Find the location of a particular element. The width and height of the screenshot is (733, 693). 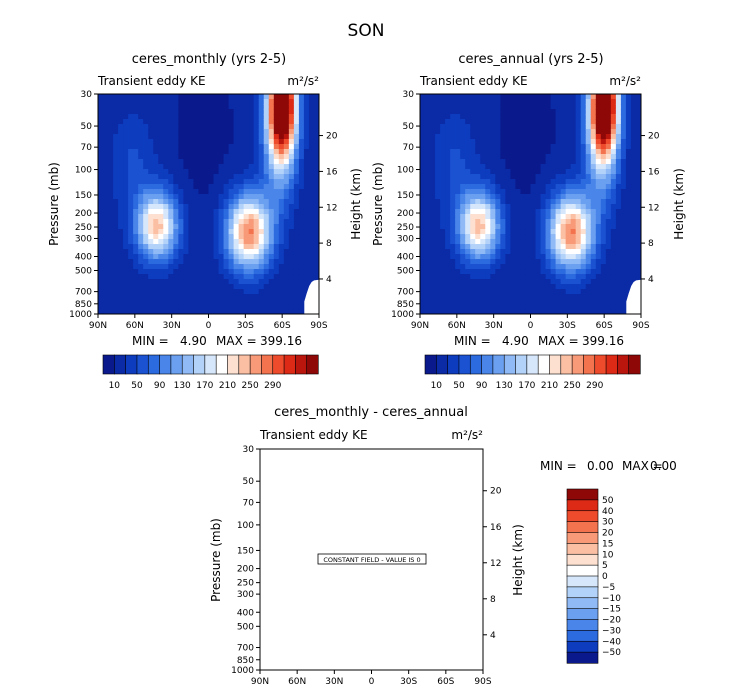

x-tick-label: 0 is located at coordinates (531, 326).